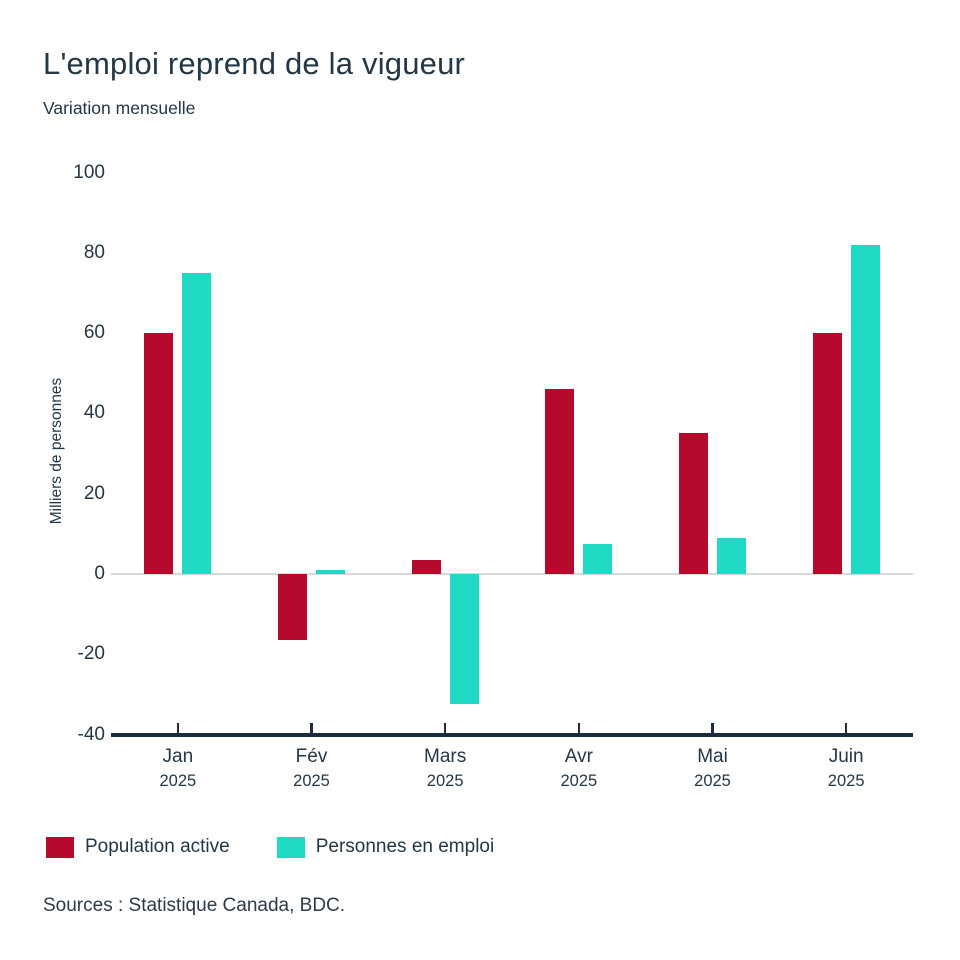  What do you see at coordinates (89, 172) in the screenshot?
I see `y-tick-label: 100` at bounding box center [89, 172].